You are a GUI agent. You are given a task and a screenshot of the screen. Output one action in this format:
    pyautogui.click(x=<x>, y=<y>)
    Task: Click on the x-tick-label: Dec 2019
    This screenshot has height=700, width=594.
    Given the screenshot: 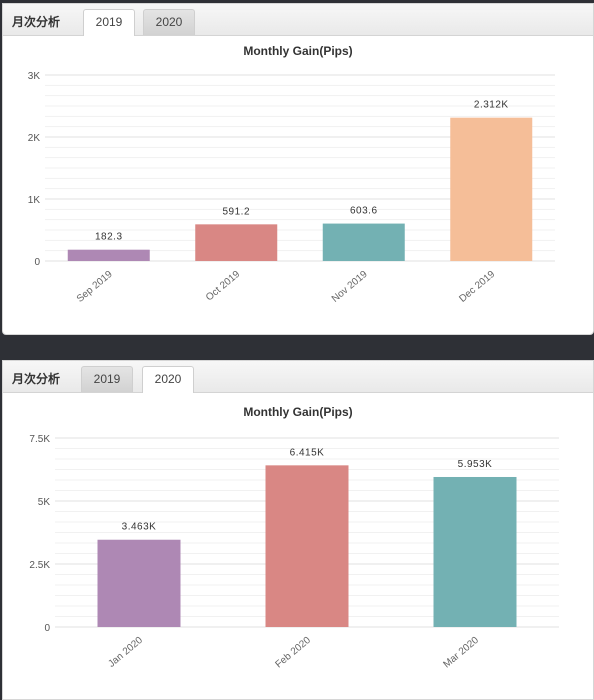 What is the action you would take?
    pyautogui.click(x=477, y=287)
    